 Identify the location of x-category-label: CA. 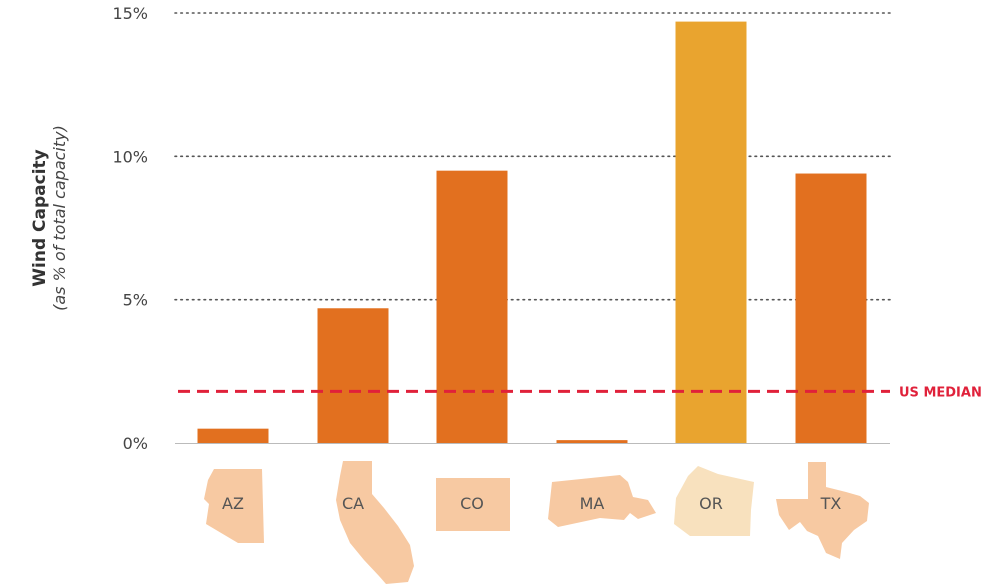
(353, 503).